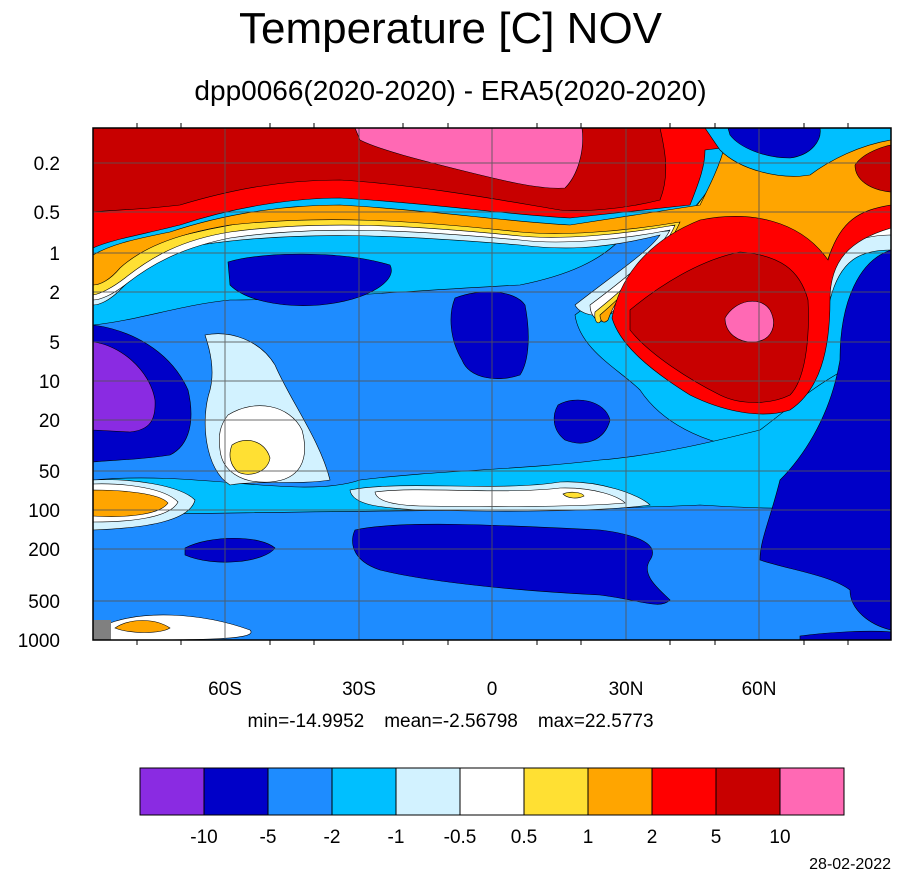  Describe the element at coordinates (306, 721) in the screenshot. I see `stat-min: min=-14.9952` at that location.